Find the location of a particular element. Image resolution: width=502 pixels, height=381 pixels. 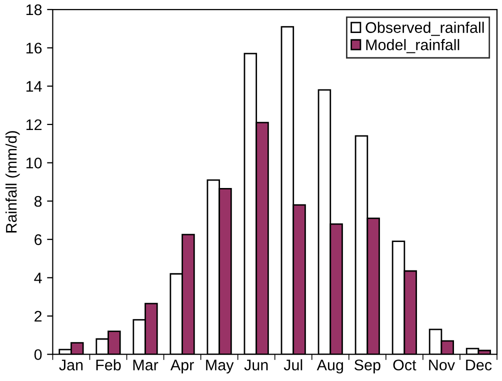

y-tick-label: 12 is located at coordinates (34, 124).